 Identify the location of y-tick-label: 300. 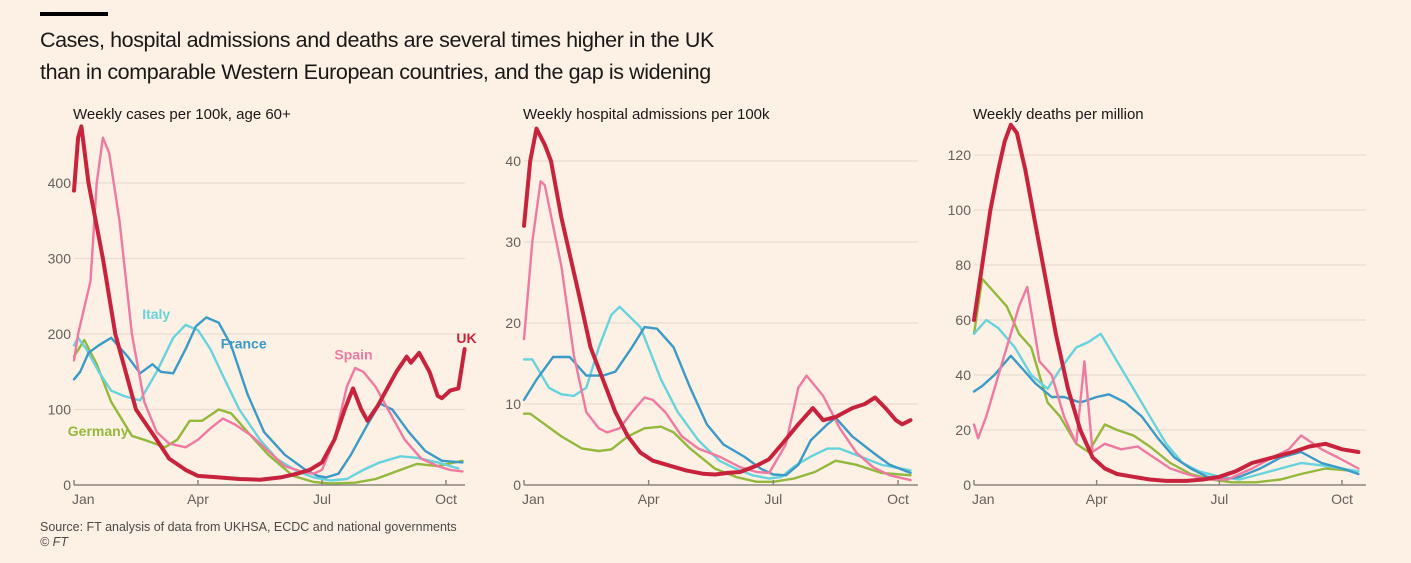
(60, 259).